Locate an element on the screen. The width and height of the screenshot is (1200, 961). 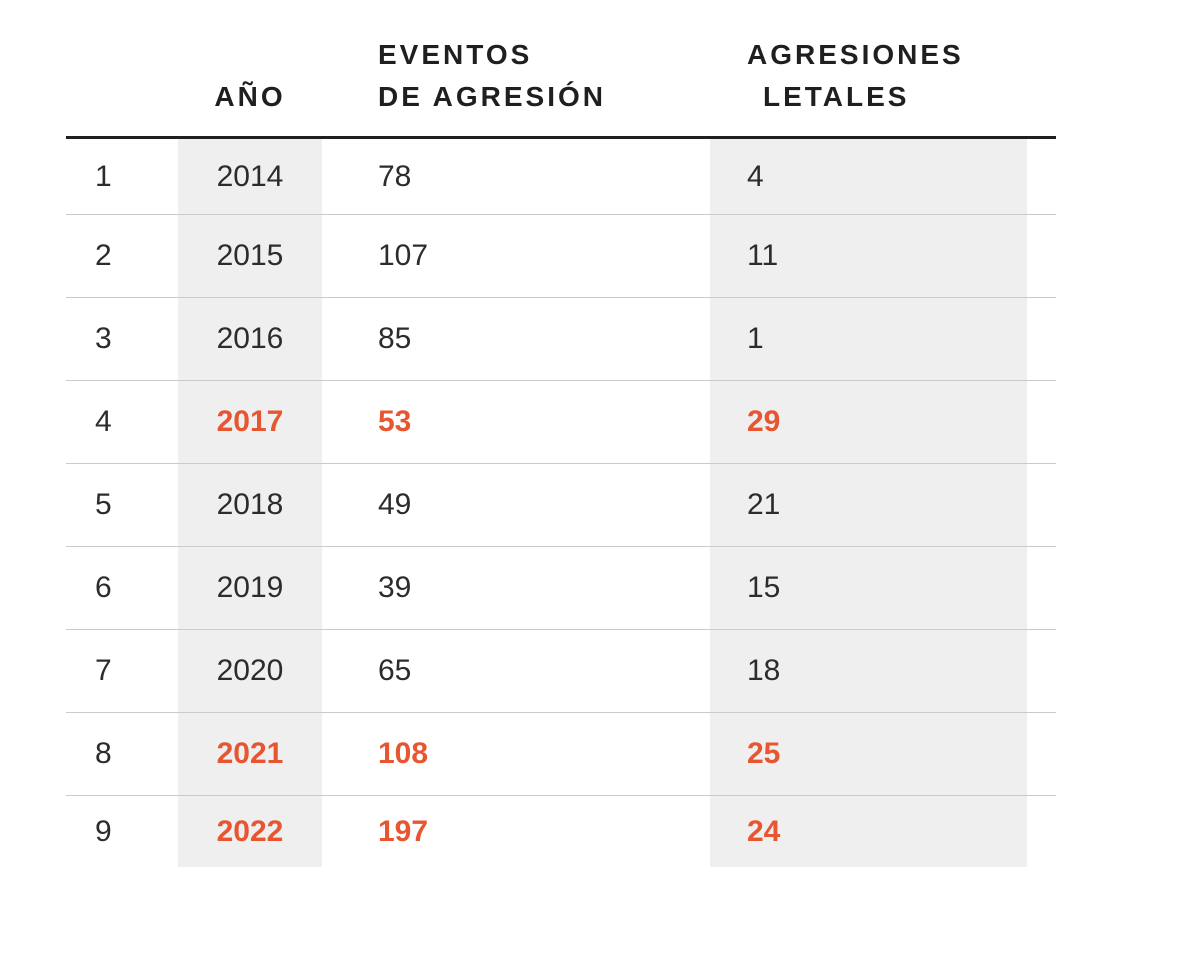
header-lethal-line2: LETALES is located at coordinates (836, 96).